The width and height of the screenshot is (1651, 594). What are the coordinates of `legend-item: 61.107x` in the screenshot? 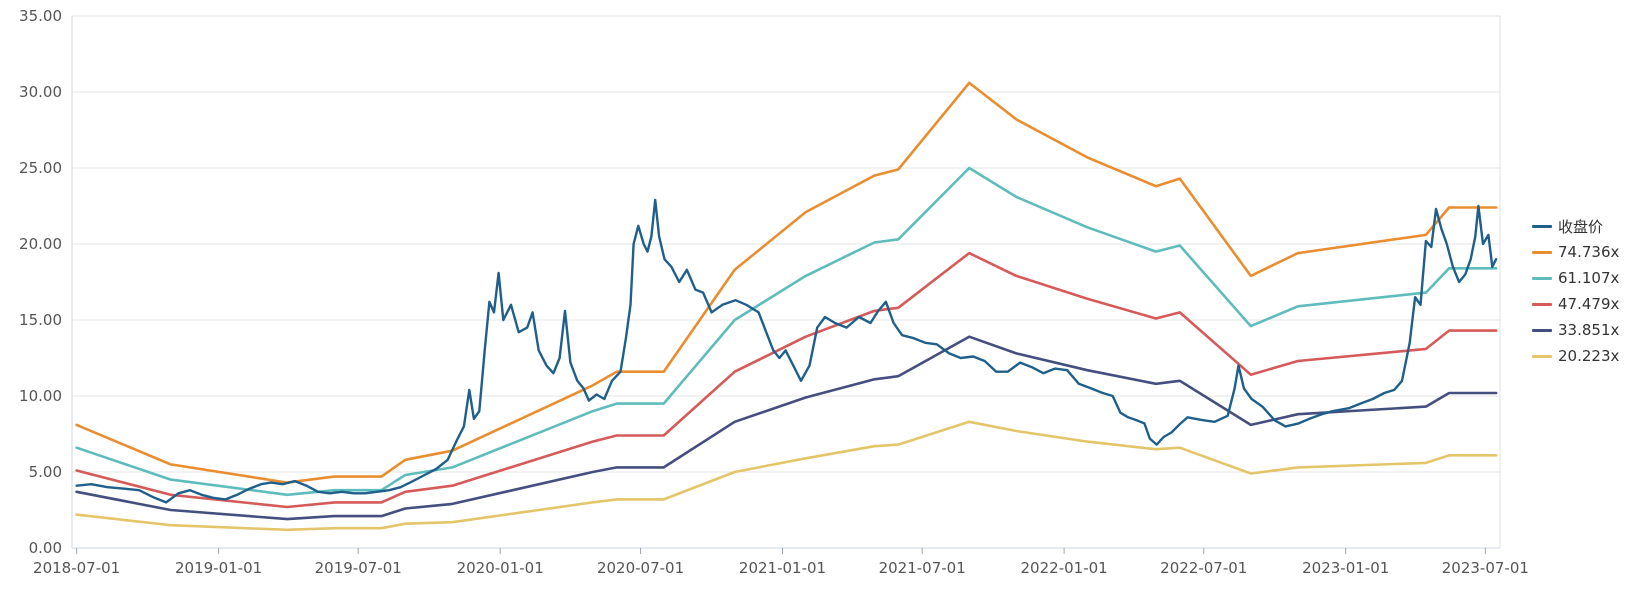 It's located at (1575, 278).